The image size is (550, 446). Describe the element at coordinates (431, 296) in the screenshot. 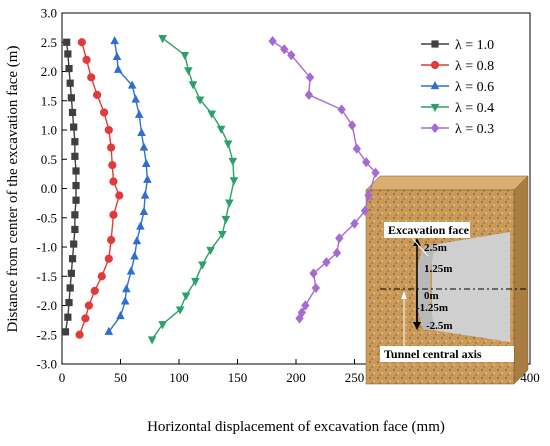

I see `inset-label-0m: 0m` at that location.